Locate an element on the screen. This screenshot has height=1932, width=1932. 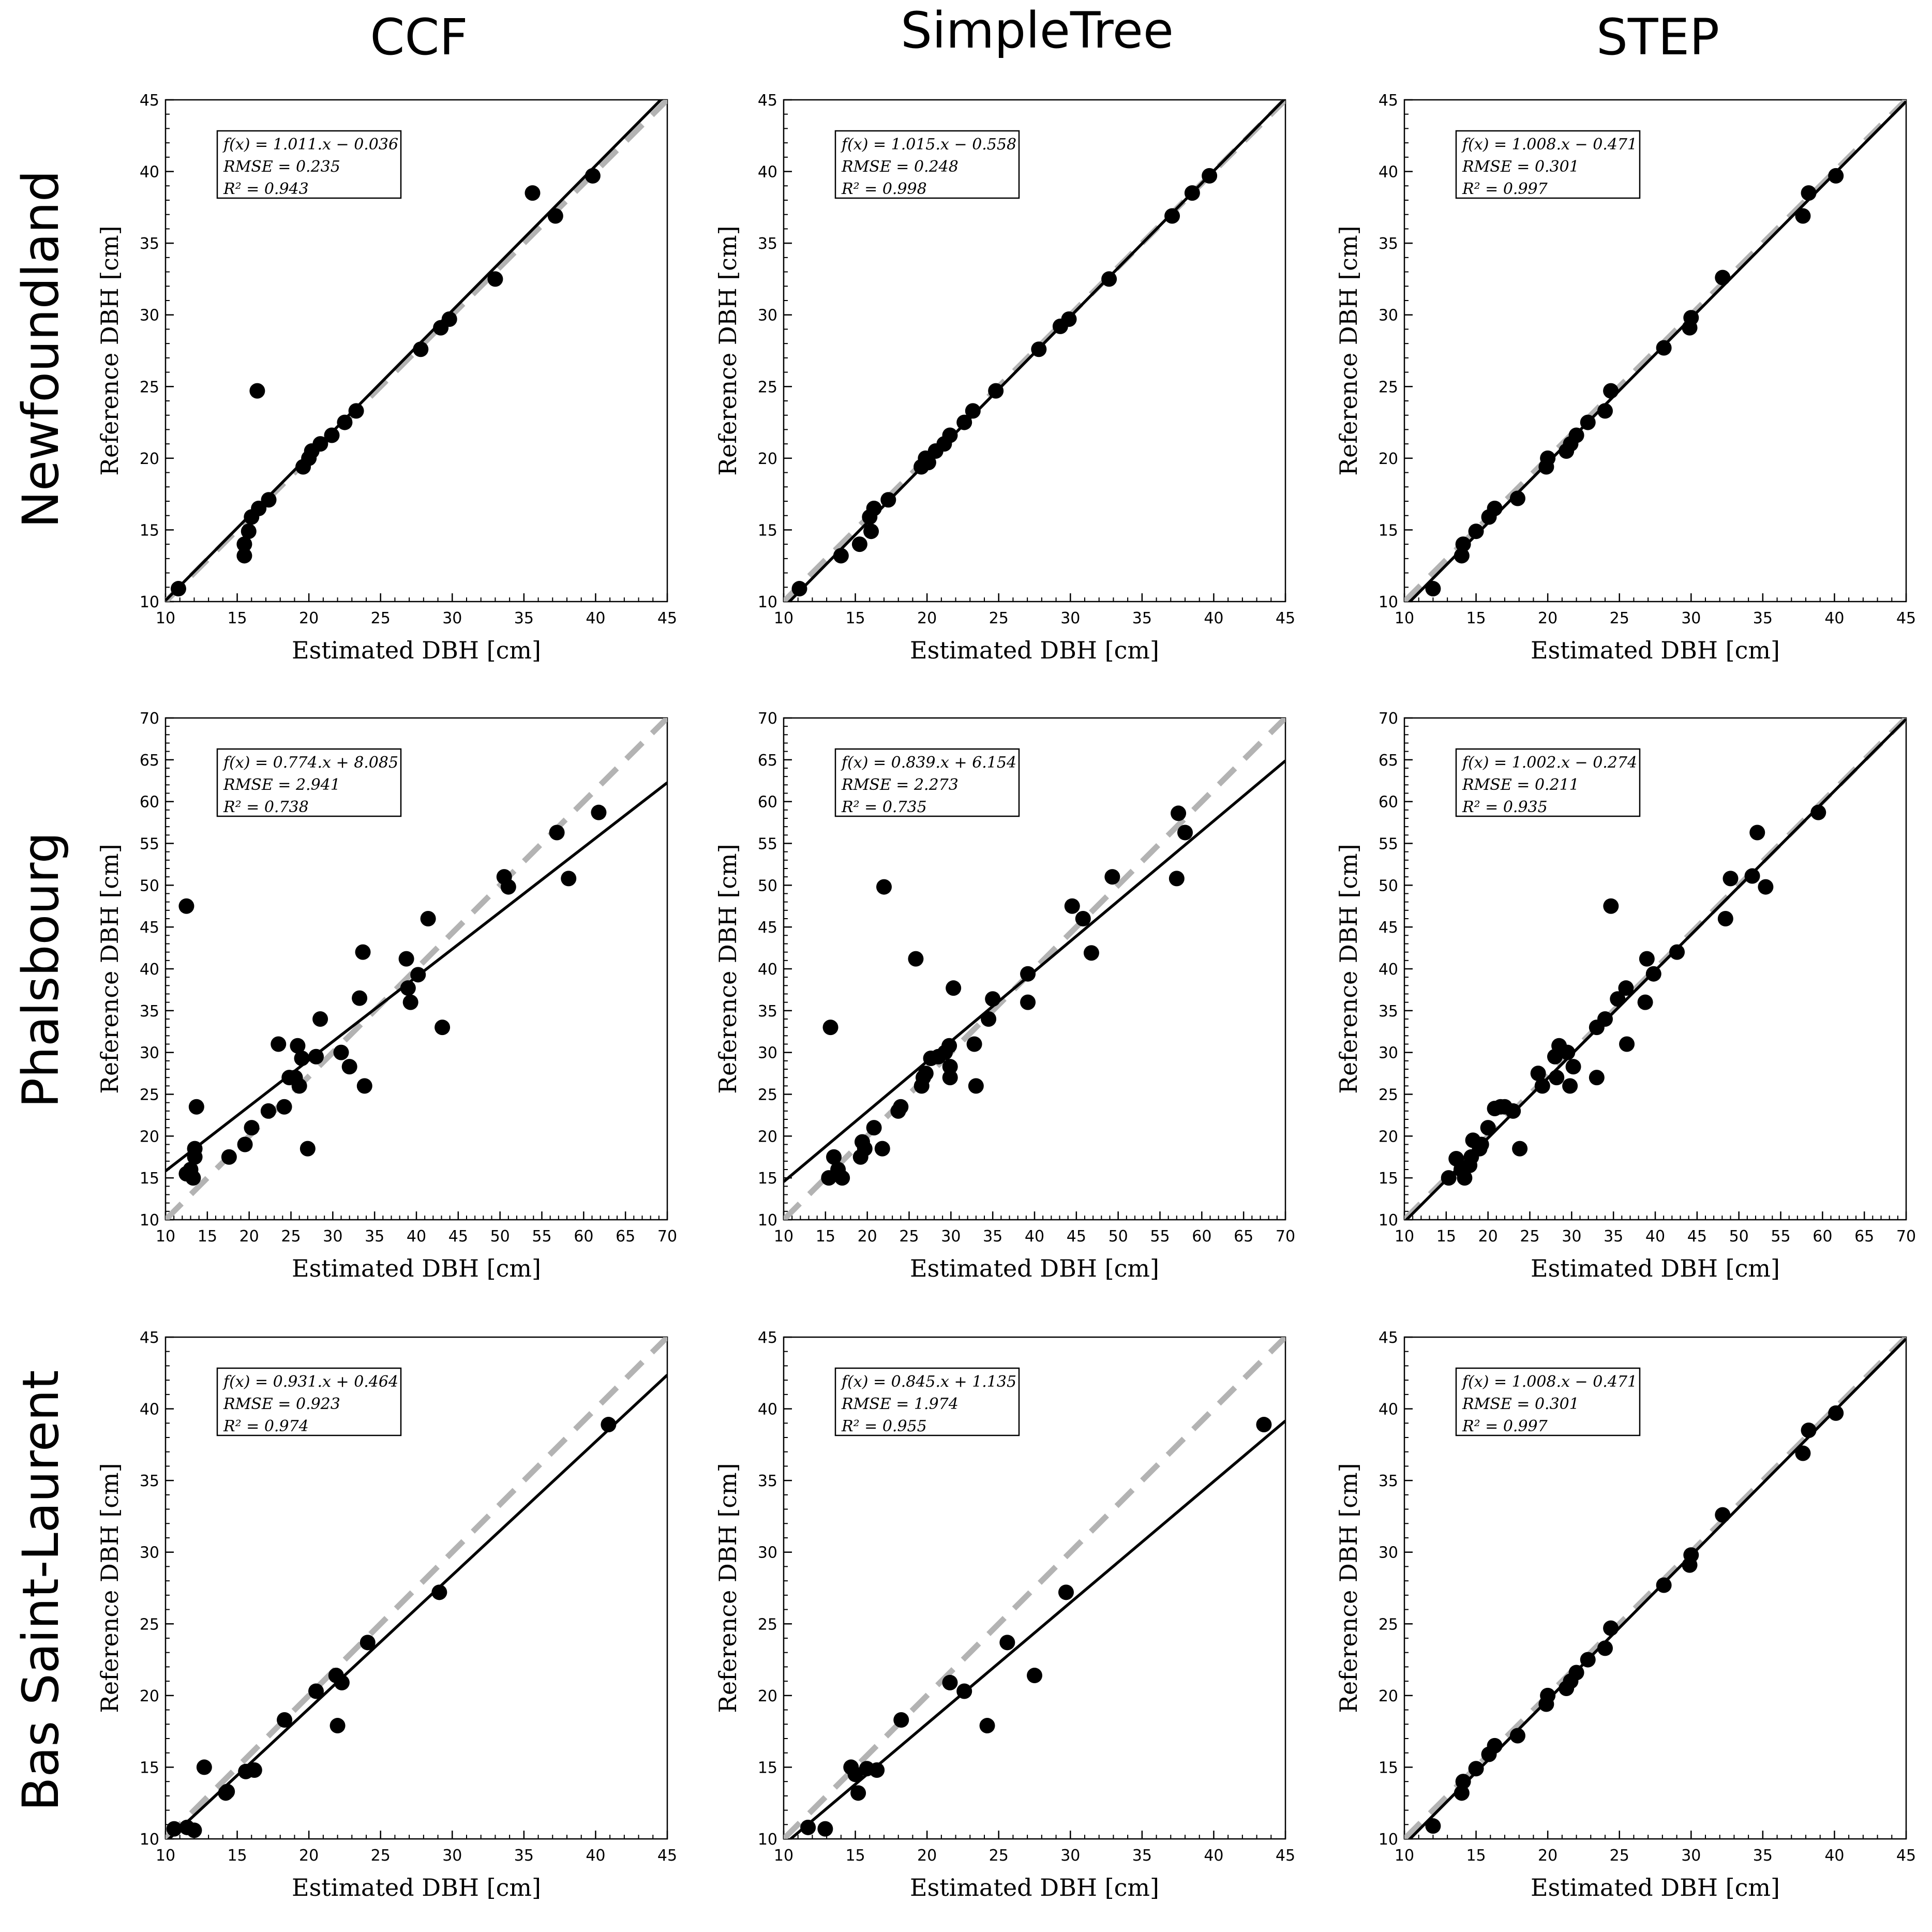
chart-bas-saint-laurent-step-annotation-line: R² = 0.997 is located at coordinates (1505, 1426).